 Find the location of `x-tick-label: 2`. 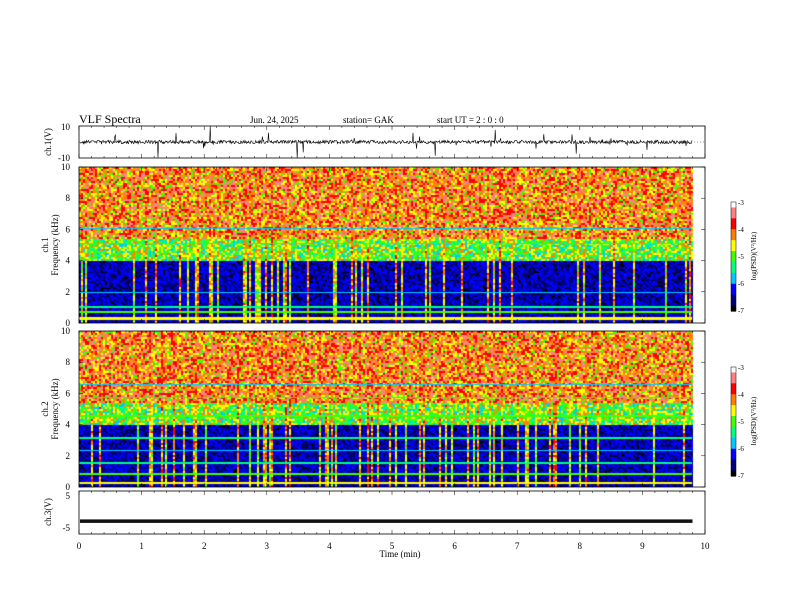

x-tick-label: 2 is located at coordinates (204, 546).